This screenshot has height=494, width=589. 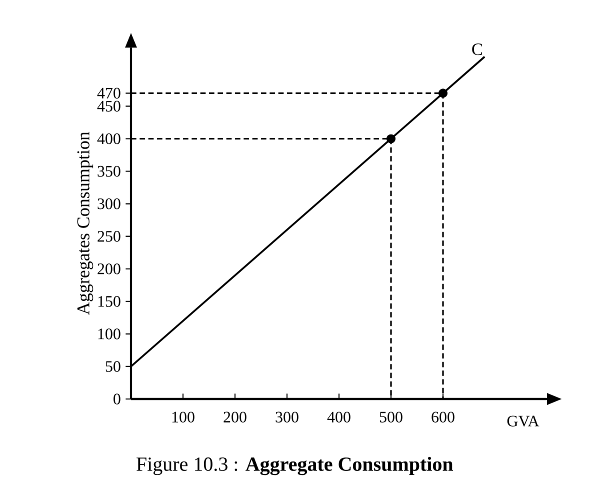 I want to click on y-tick-label: 150, so click(x=109, y=301).